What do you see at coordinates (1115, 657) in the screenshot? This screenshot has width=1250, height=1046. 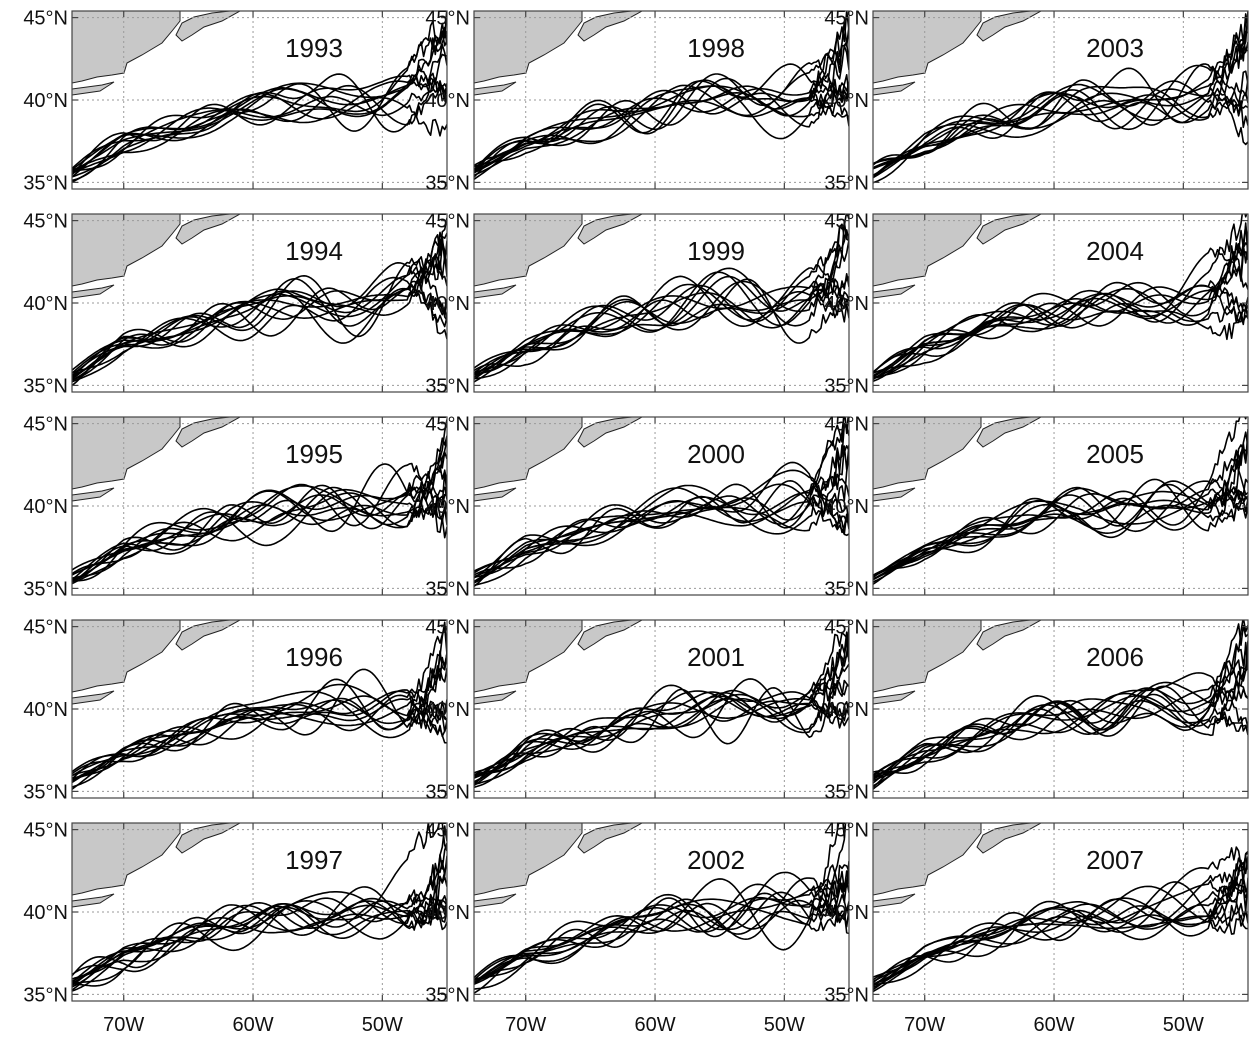 I see `year-label: 2006` at bounding box center [1115, 657].